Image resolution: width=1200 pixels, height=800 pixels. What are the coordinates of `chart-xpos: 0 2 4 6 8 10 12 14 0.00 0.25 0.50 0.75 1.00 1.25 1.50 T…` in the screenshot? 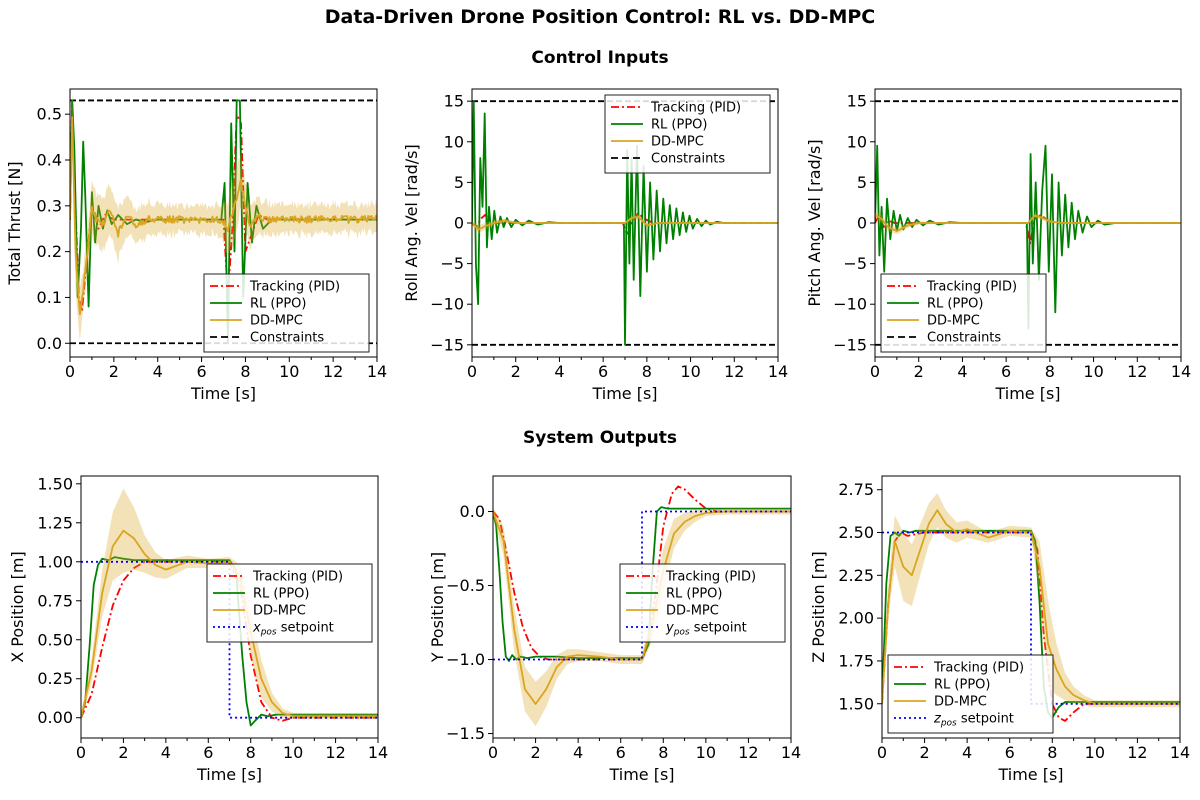 It's located at (198, 629).